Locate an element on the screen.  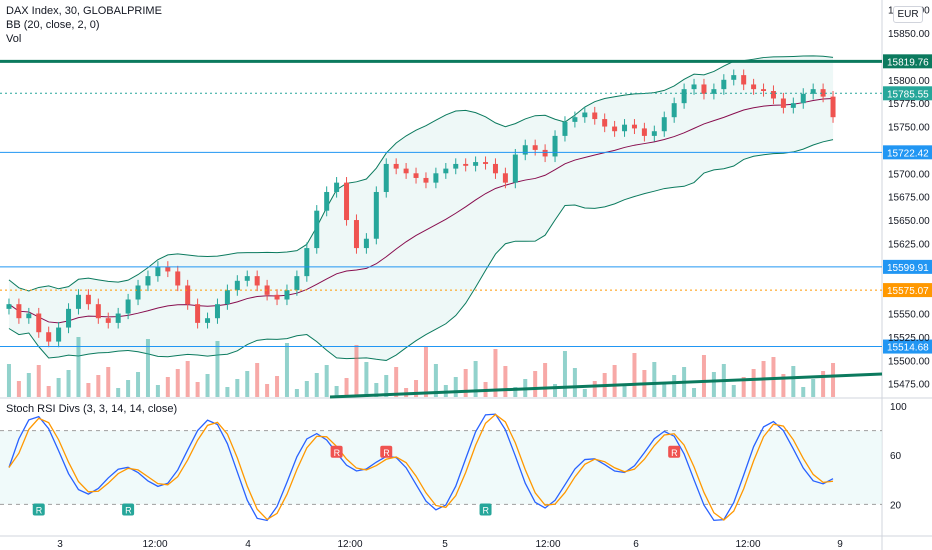
level-label: 15599.91 is located at coordinates (908, 268).